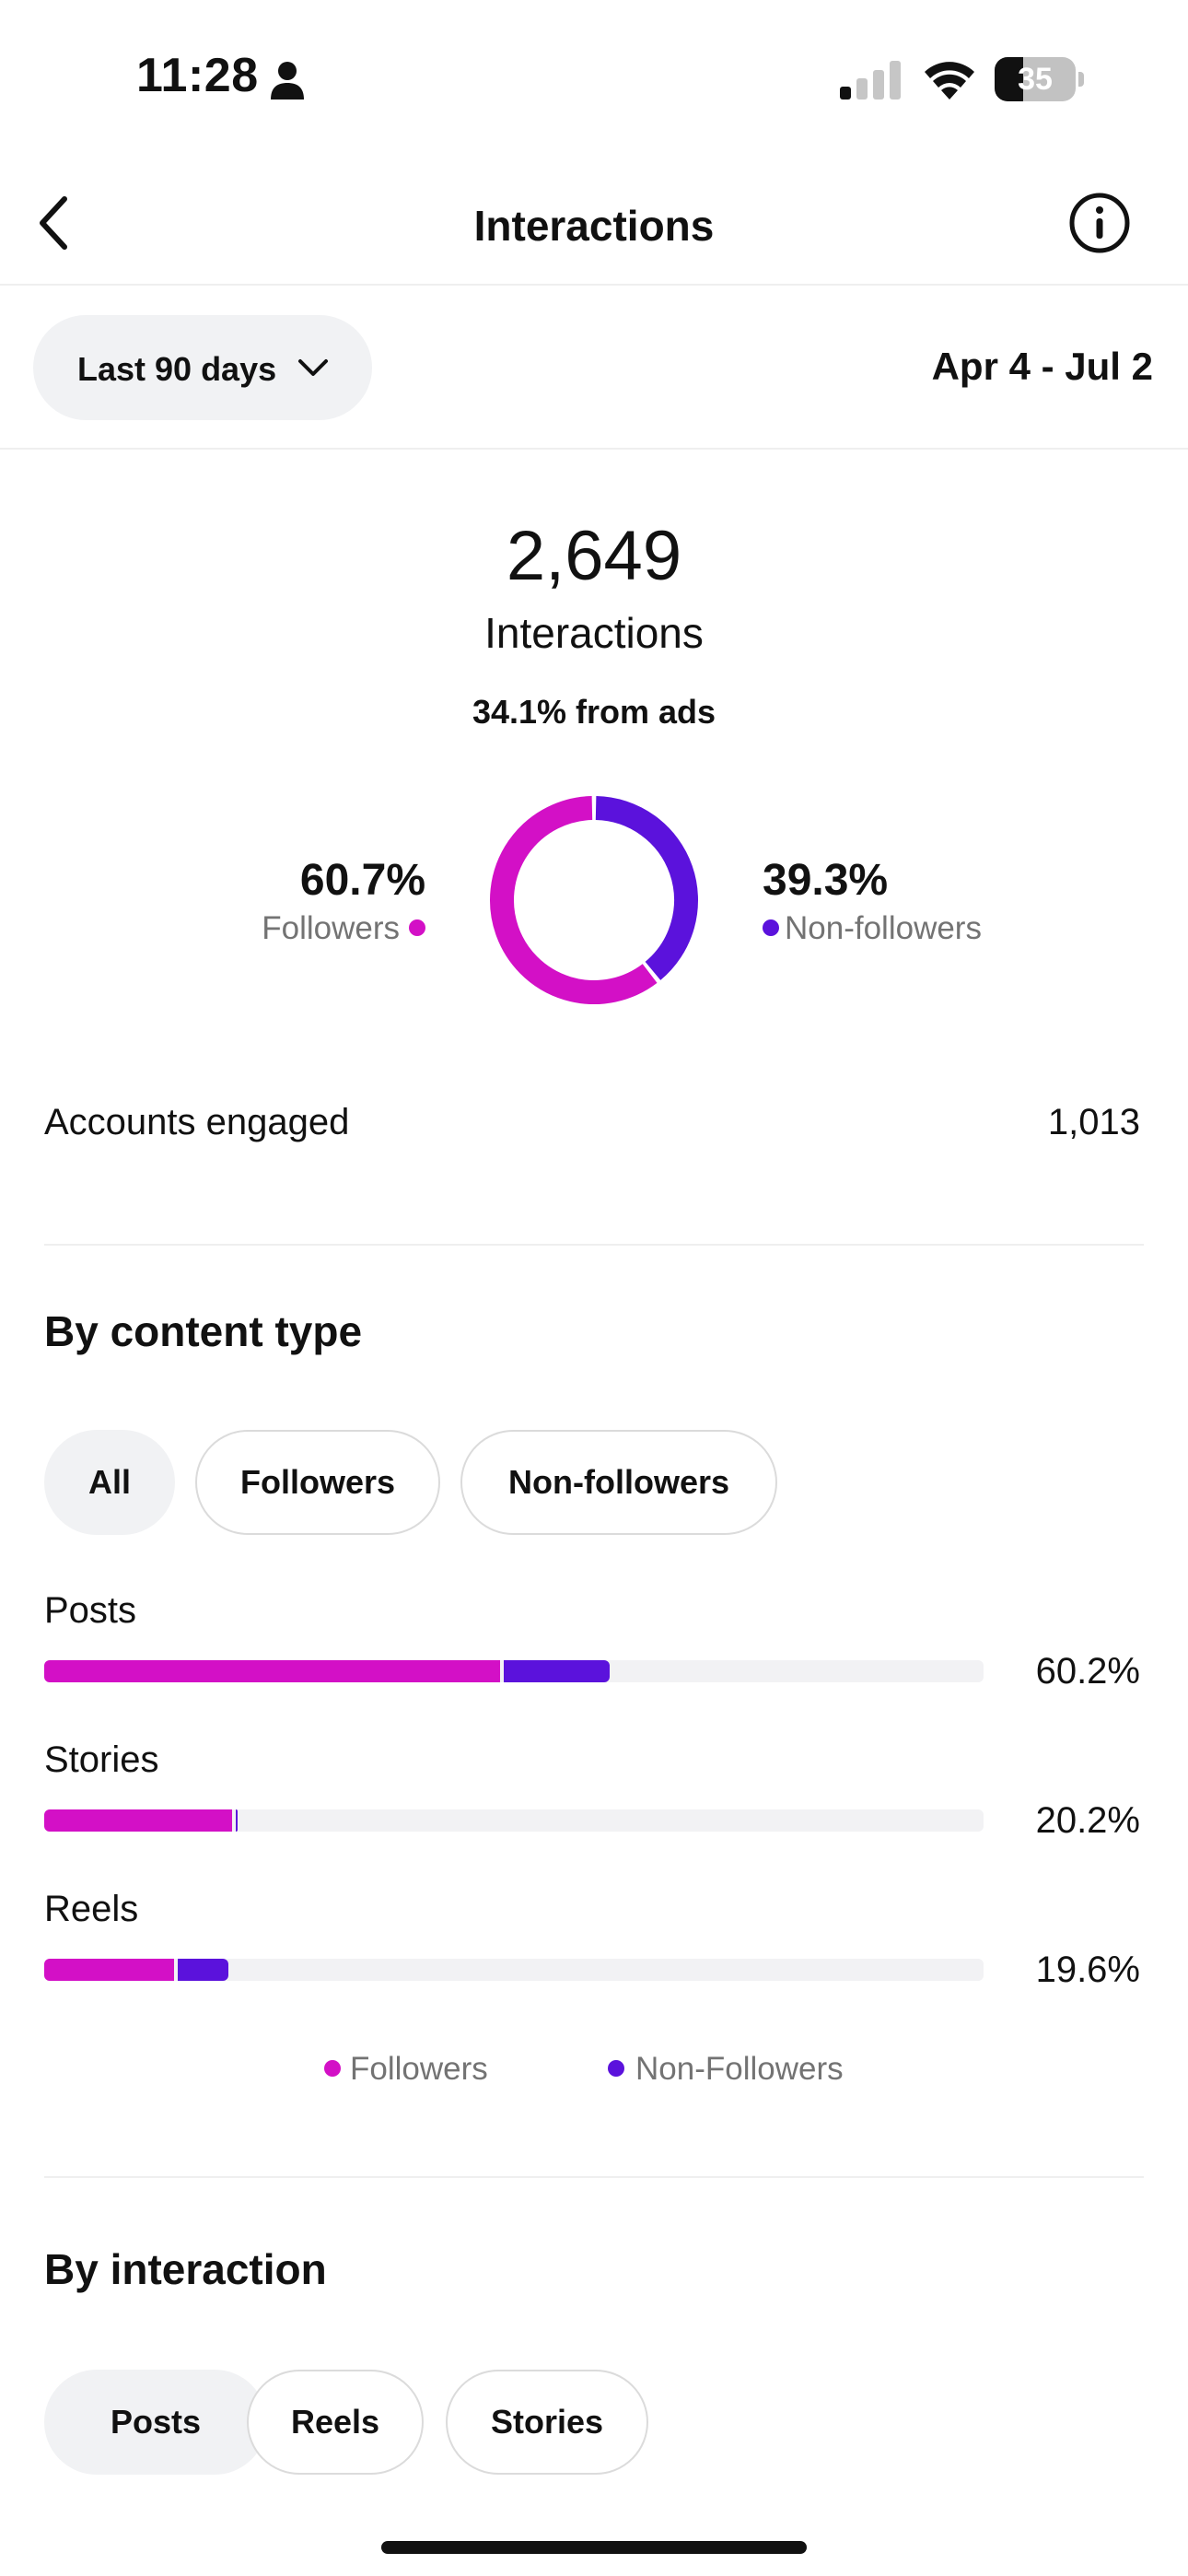 This screenshot has height=2576, width=1188. Describe the element at coordinates (514, 1820) in the screenshot. I see `content-bar-stories` at that location.